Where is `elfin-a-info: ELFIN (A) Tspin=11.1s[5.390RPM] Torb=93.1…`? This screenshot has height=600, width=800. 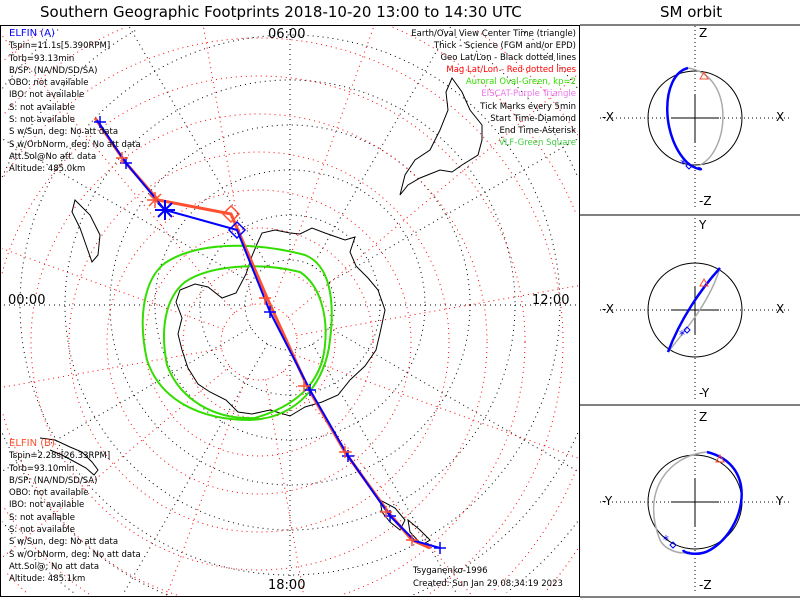
elfin-a-info: ELFIN (A) Tspin=11.1s[5.390RPM] Torb=93.1… is located at coordinates (75, 102).